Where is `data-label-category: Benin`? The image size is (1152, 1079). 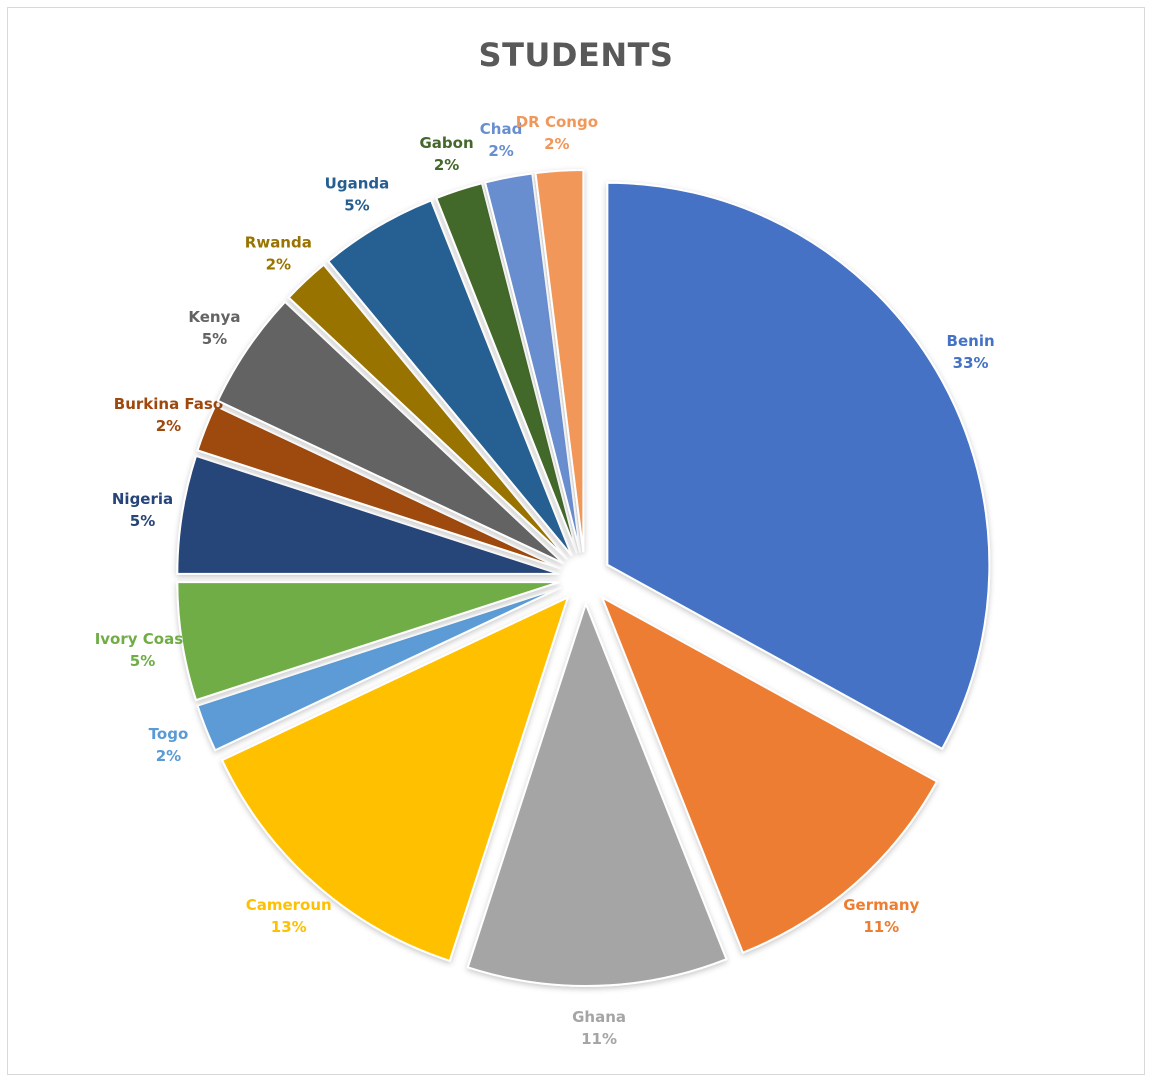
data-label-category: Benin is located at coordinates (971, 341).